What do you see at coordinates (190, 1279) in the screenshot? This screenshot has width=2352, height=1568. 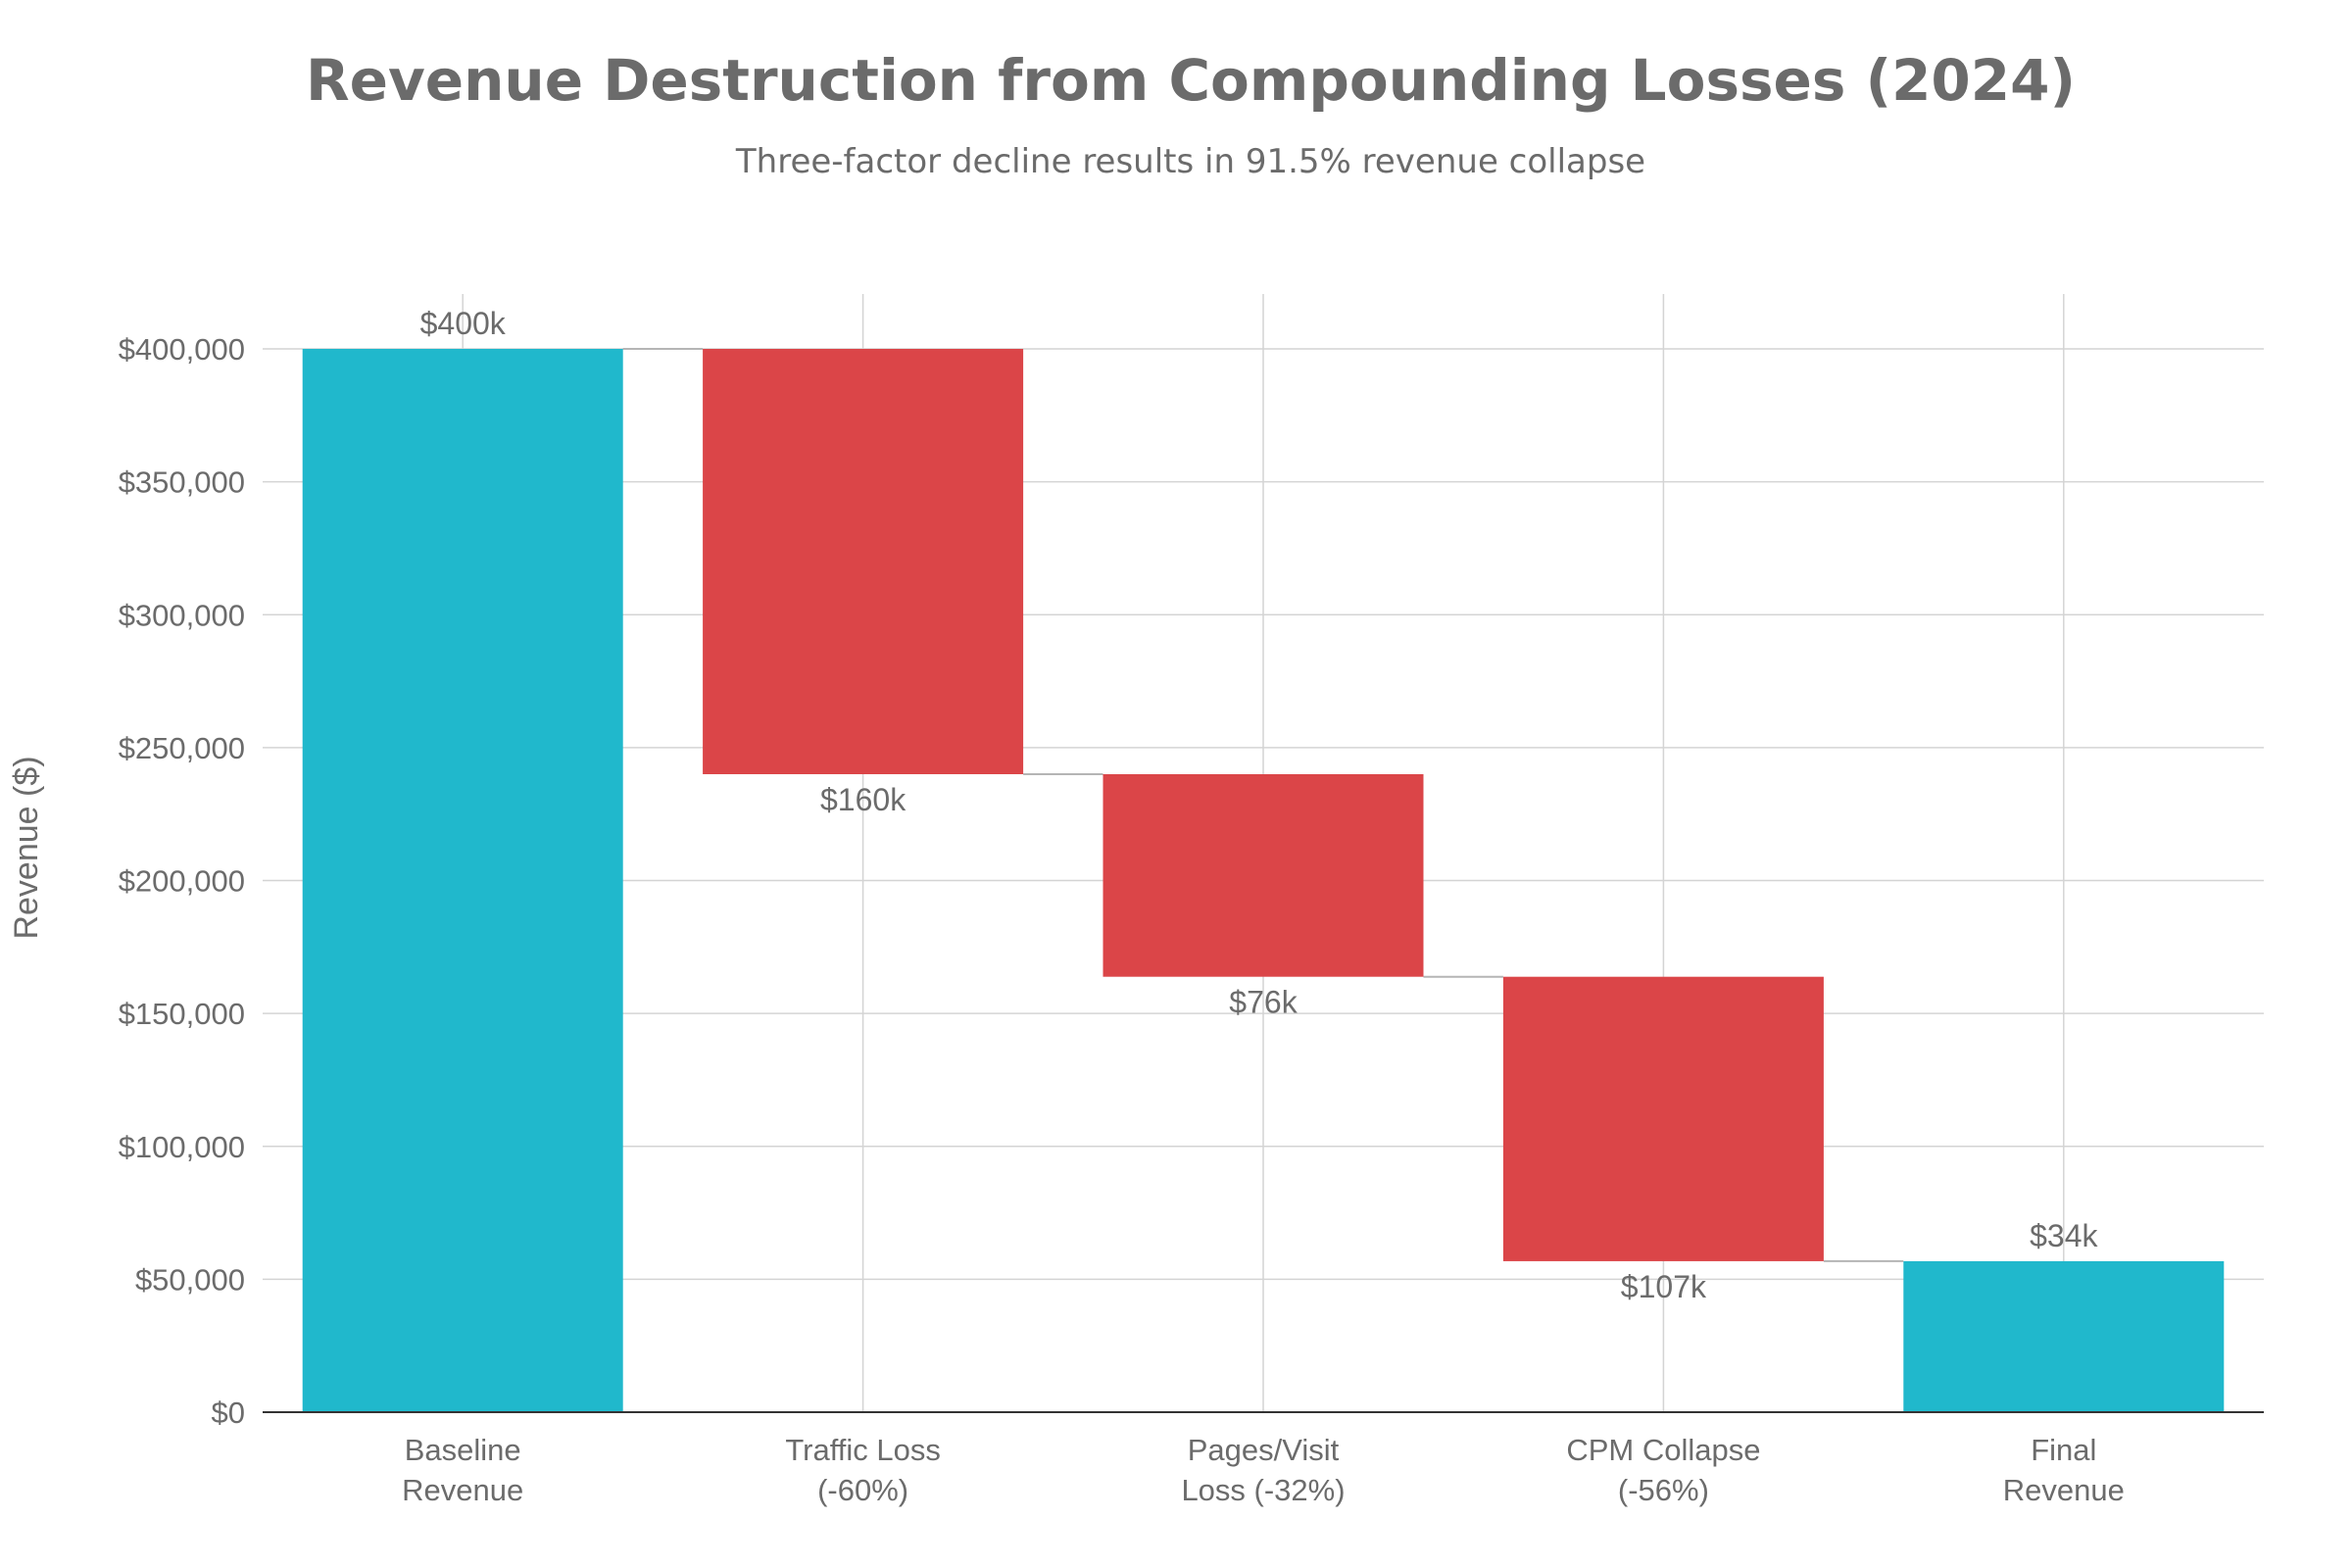 I see `y-tick-label: $50,000` at bounding box center [190, 1279].